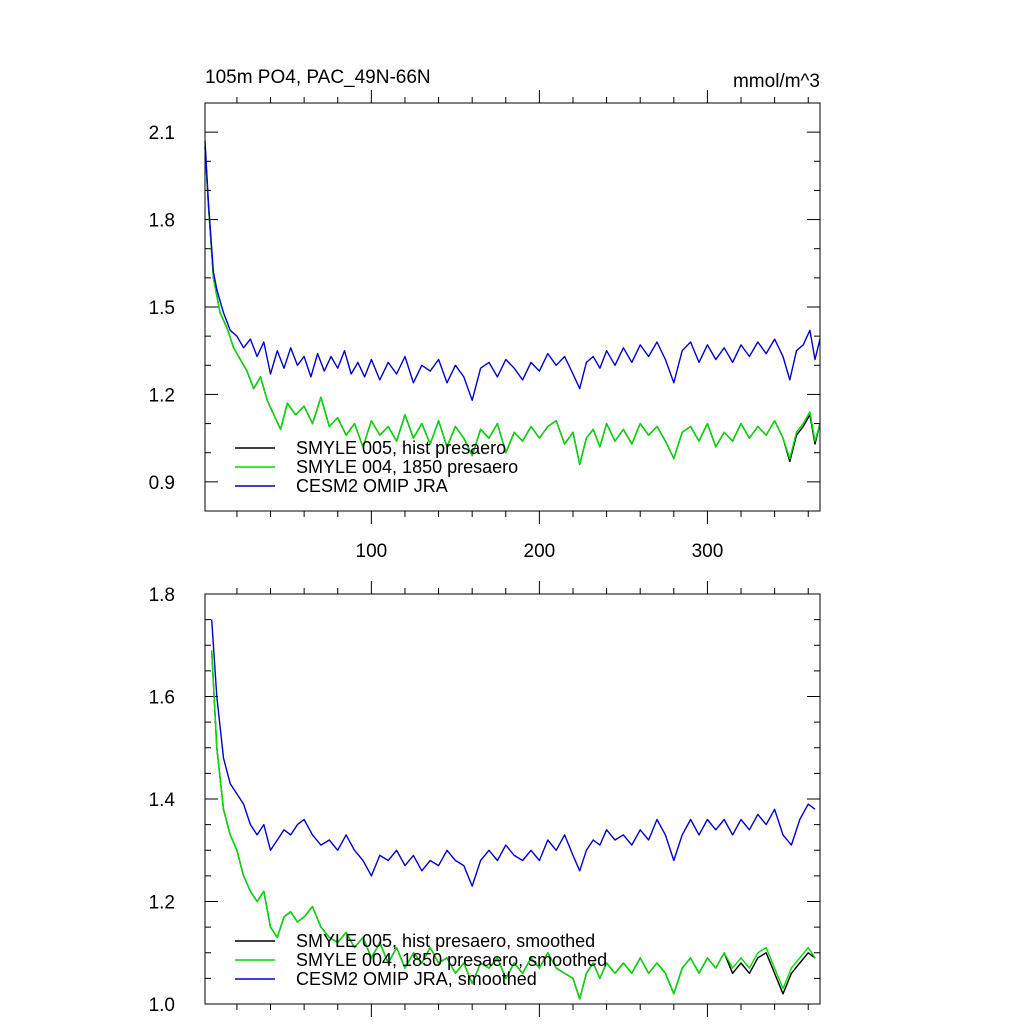 Image resolution: width=1024 pixels, height=1024 pixels. I want to click on legend-label-1: SMYLE 005, hist presaero, so click(401, 448).